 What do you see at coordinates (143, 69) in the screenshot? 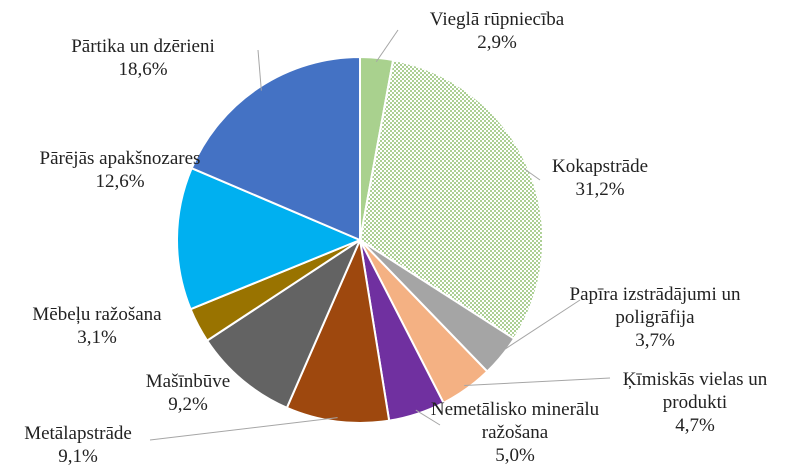
I see `value-label: 18,6%` at bounding box center [143, 69].